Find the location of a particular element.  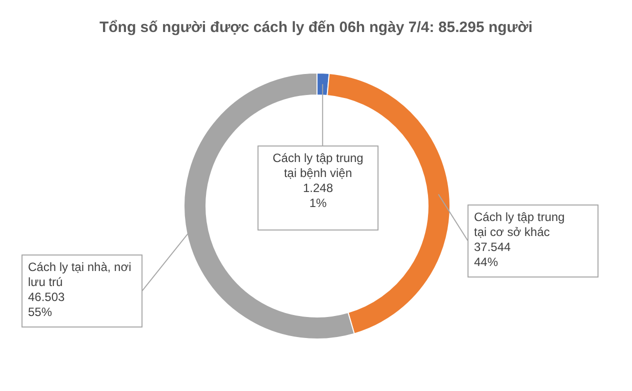

chart-title: Tổng số người được cách ly đến 06h ngày 7/4: 85.295 người is located at coordinates (316, 27).